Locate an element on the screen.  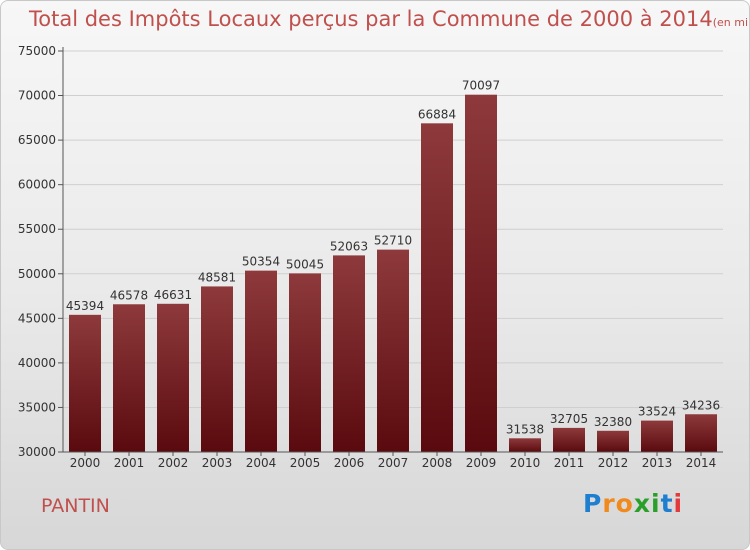
data-label: 46578 is located at coordinates (129, 295).